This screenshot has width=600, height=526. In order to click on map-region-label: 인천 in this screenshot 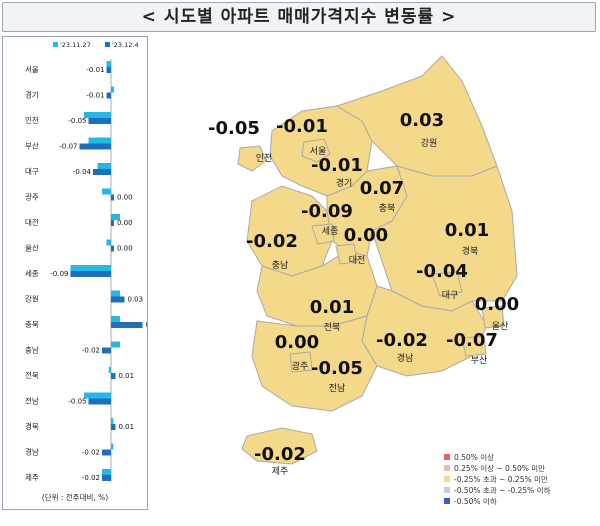, I will do `click(264, 158)`.